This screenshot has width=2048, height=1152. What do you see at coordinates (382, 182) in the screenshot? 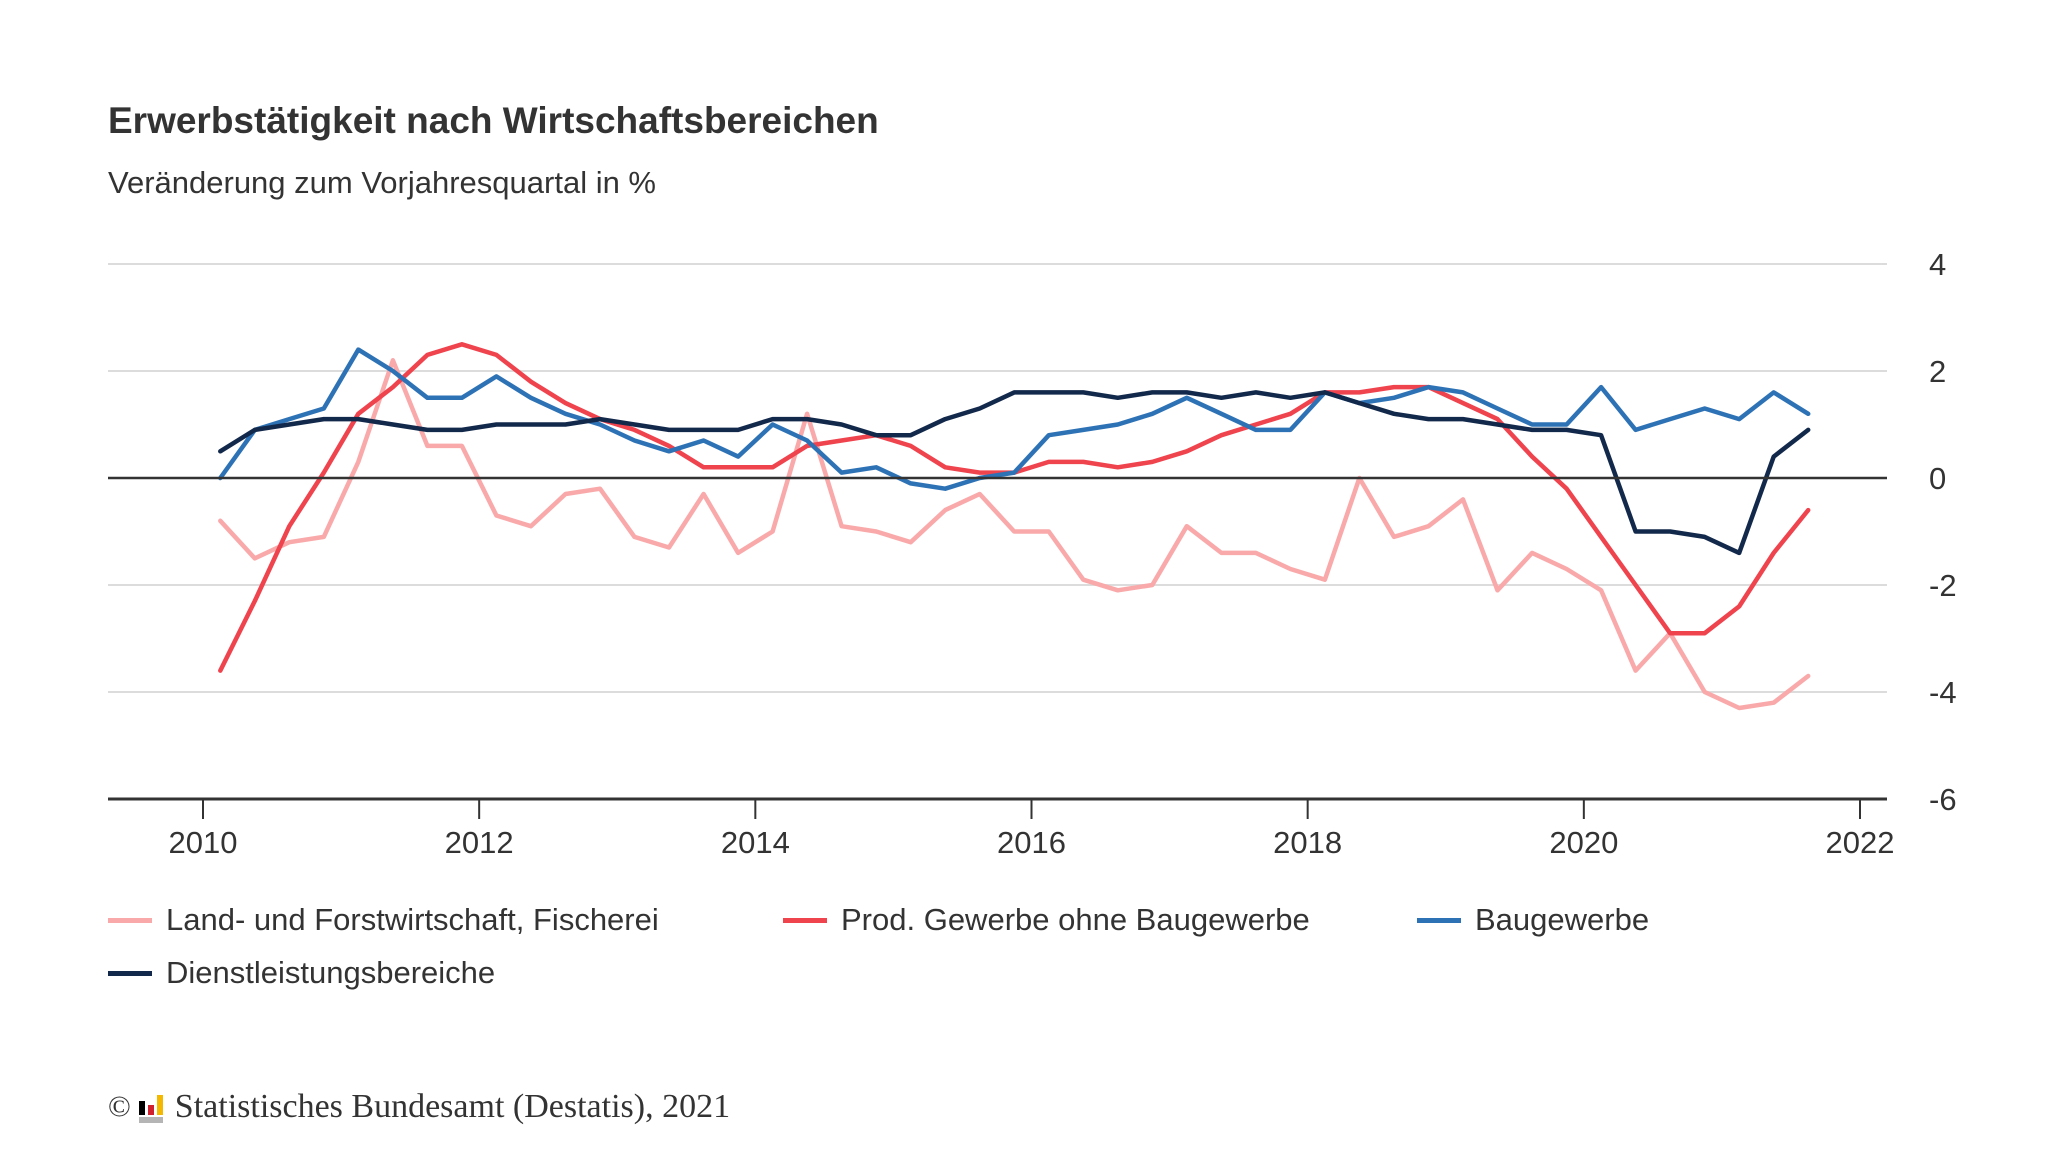
I see `chart-subtitle: Veränderung zum Vorjahresquartal in %` at bounding box center [382, 182].